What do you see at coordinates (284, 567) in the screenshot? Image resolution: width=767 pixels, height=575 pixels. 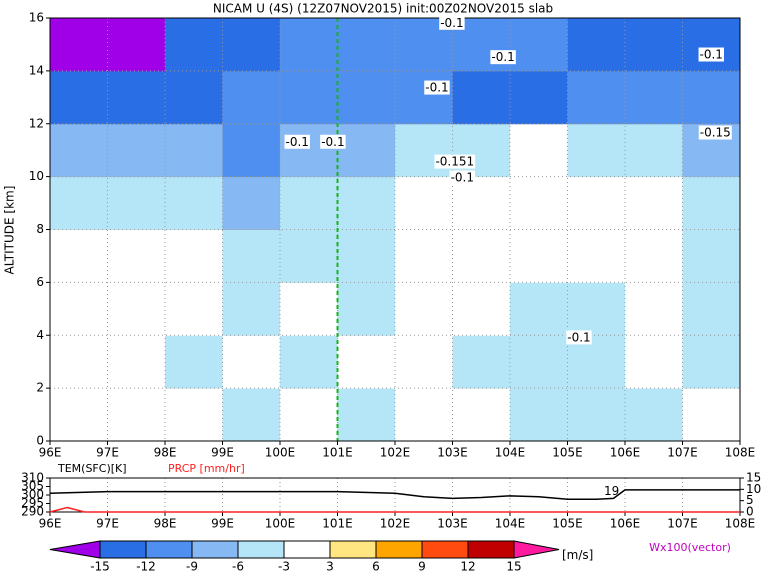 I see `colorbar-label: -3` at bounding box center [284, 567].